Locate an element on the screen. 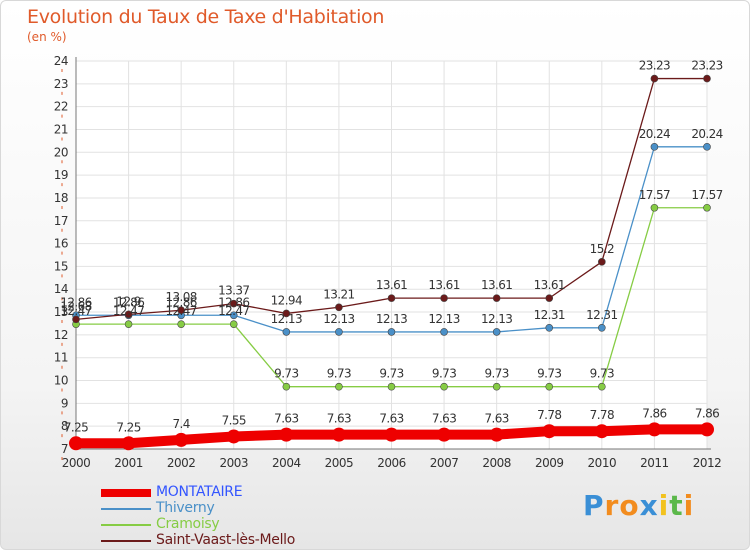 The image size is (750, 550). logo-letter: r is located at coordinates (612, 505).